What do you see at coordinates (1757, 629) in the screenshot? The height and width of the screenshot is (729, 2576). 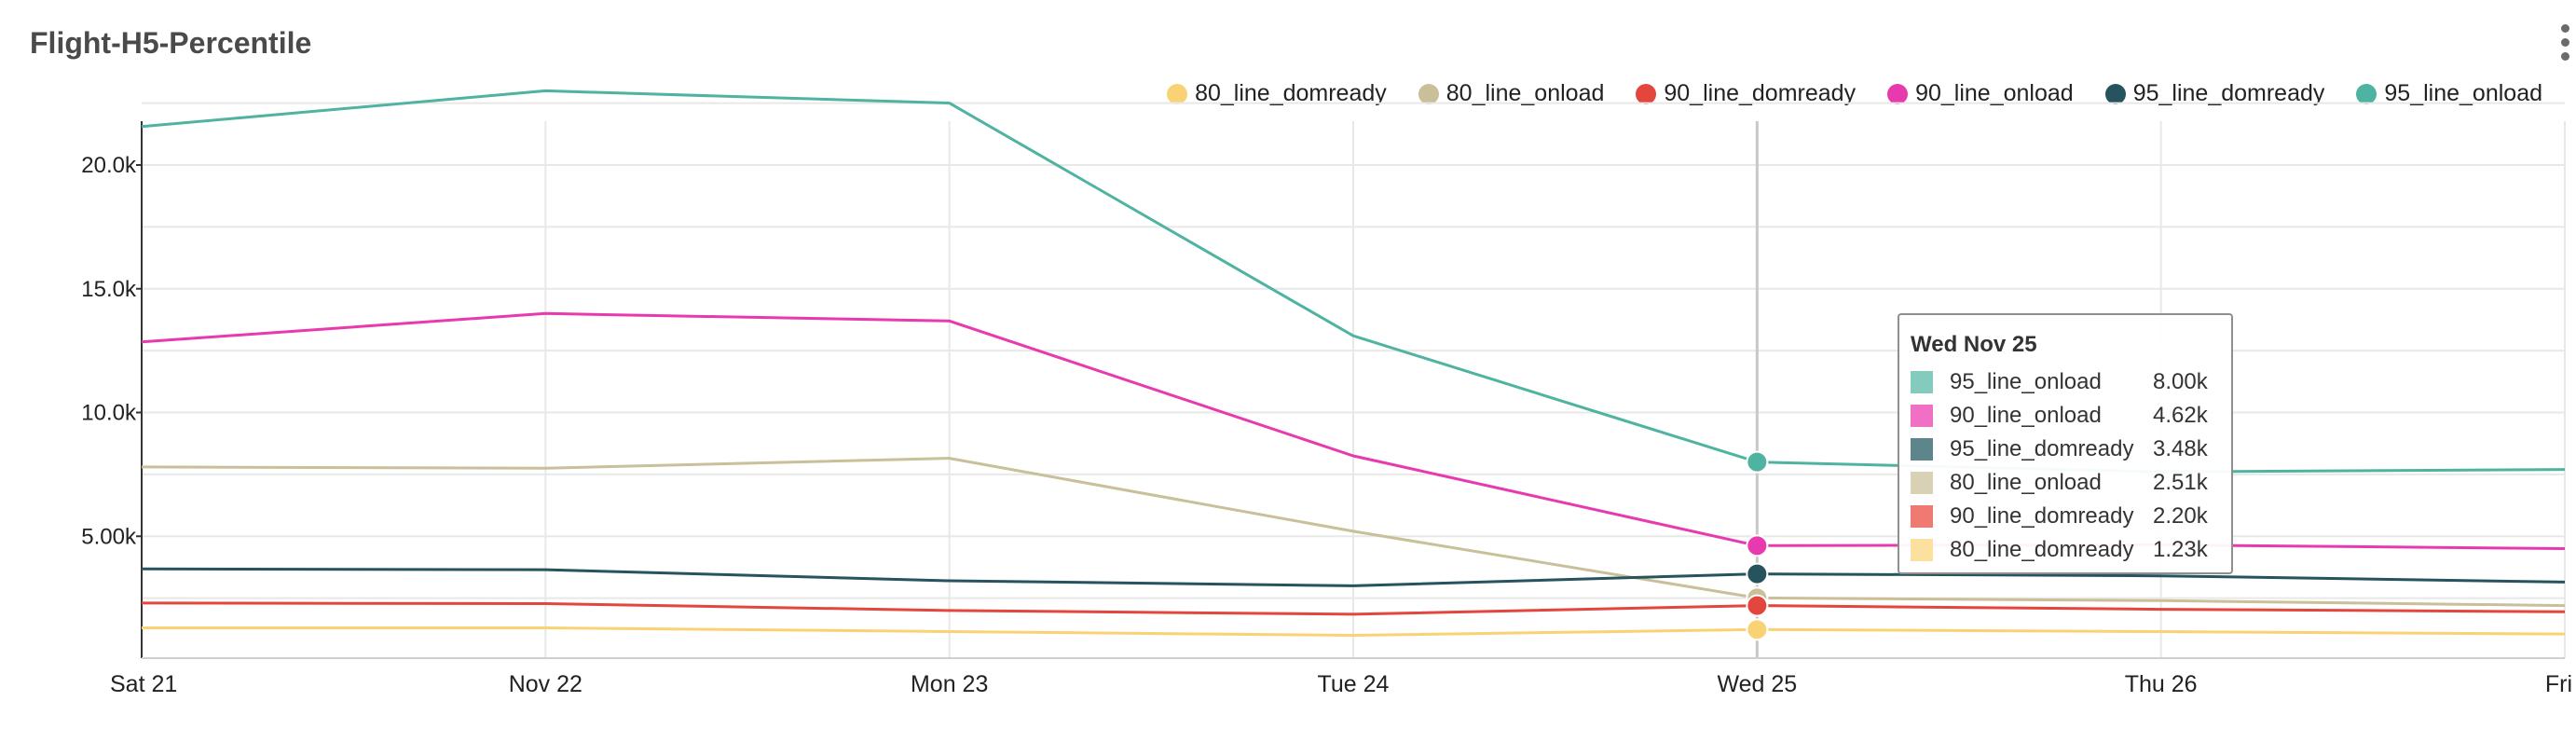 I see `hover-marker-80-line-domready` at bounding box center [1757, 629].